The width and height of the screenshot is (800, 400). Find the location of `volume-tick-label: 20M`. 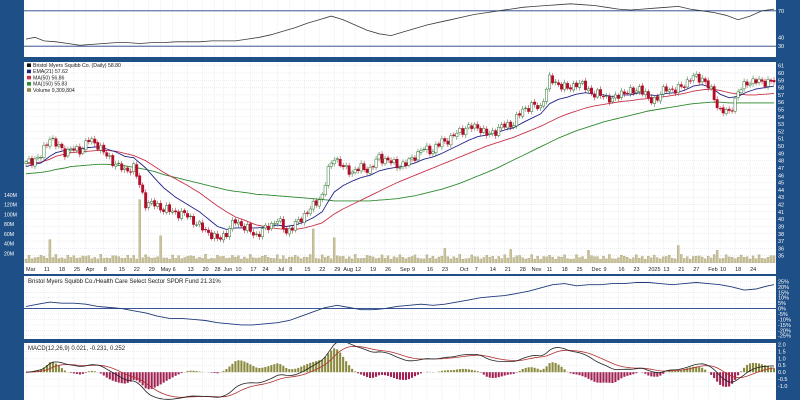

volume-tick-label: 20M is located at coordinates (9, 254).